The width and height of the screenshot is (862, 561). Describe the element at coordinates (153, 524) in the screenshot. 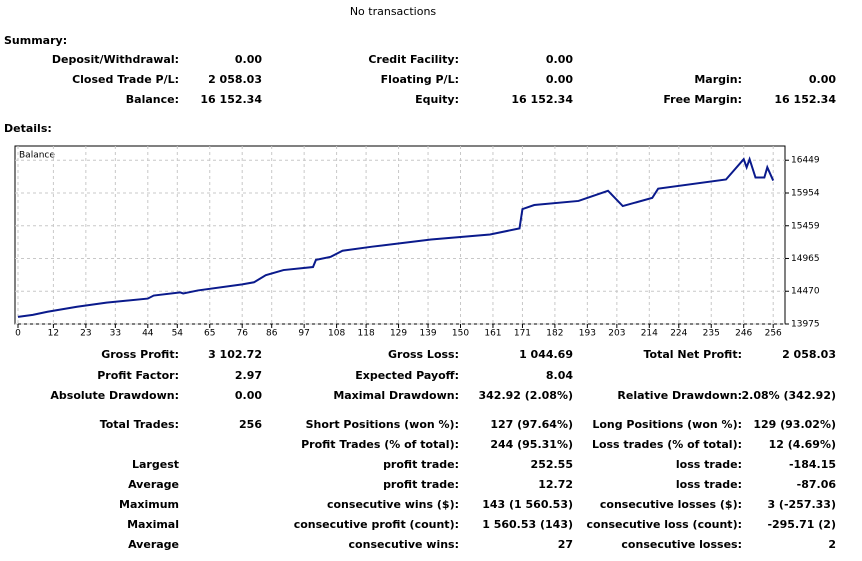

I see `label: Maximal` at that location.